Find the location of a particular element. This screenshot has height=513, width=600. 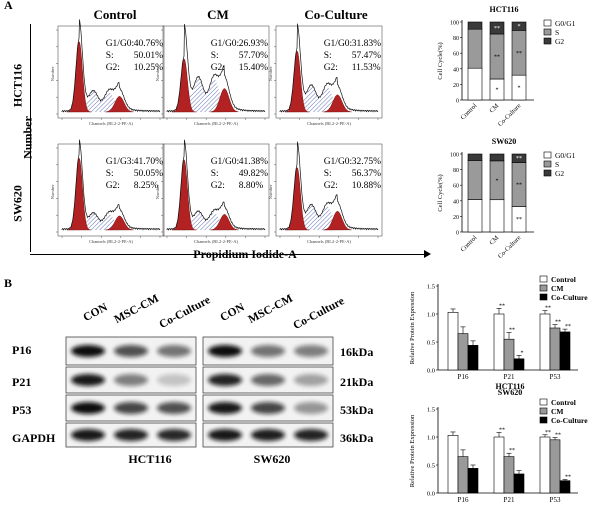

histogram-stat-value: 8.80% is located at coordinates (251, 186).